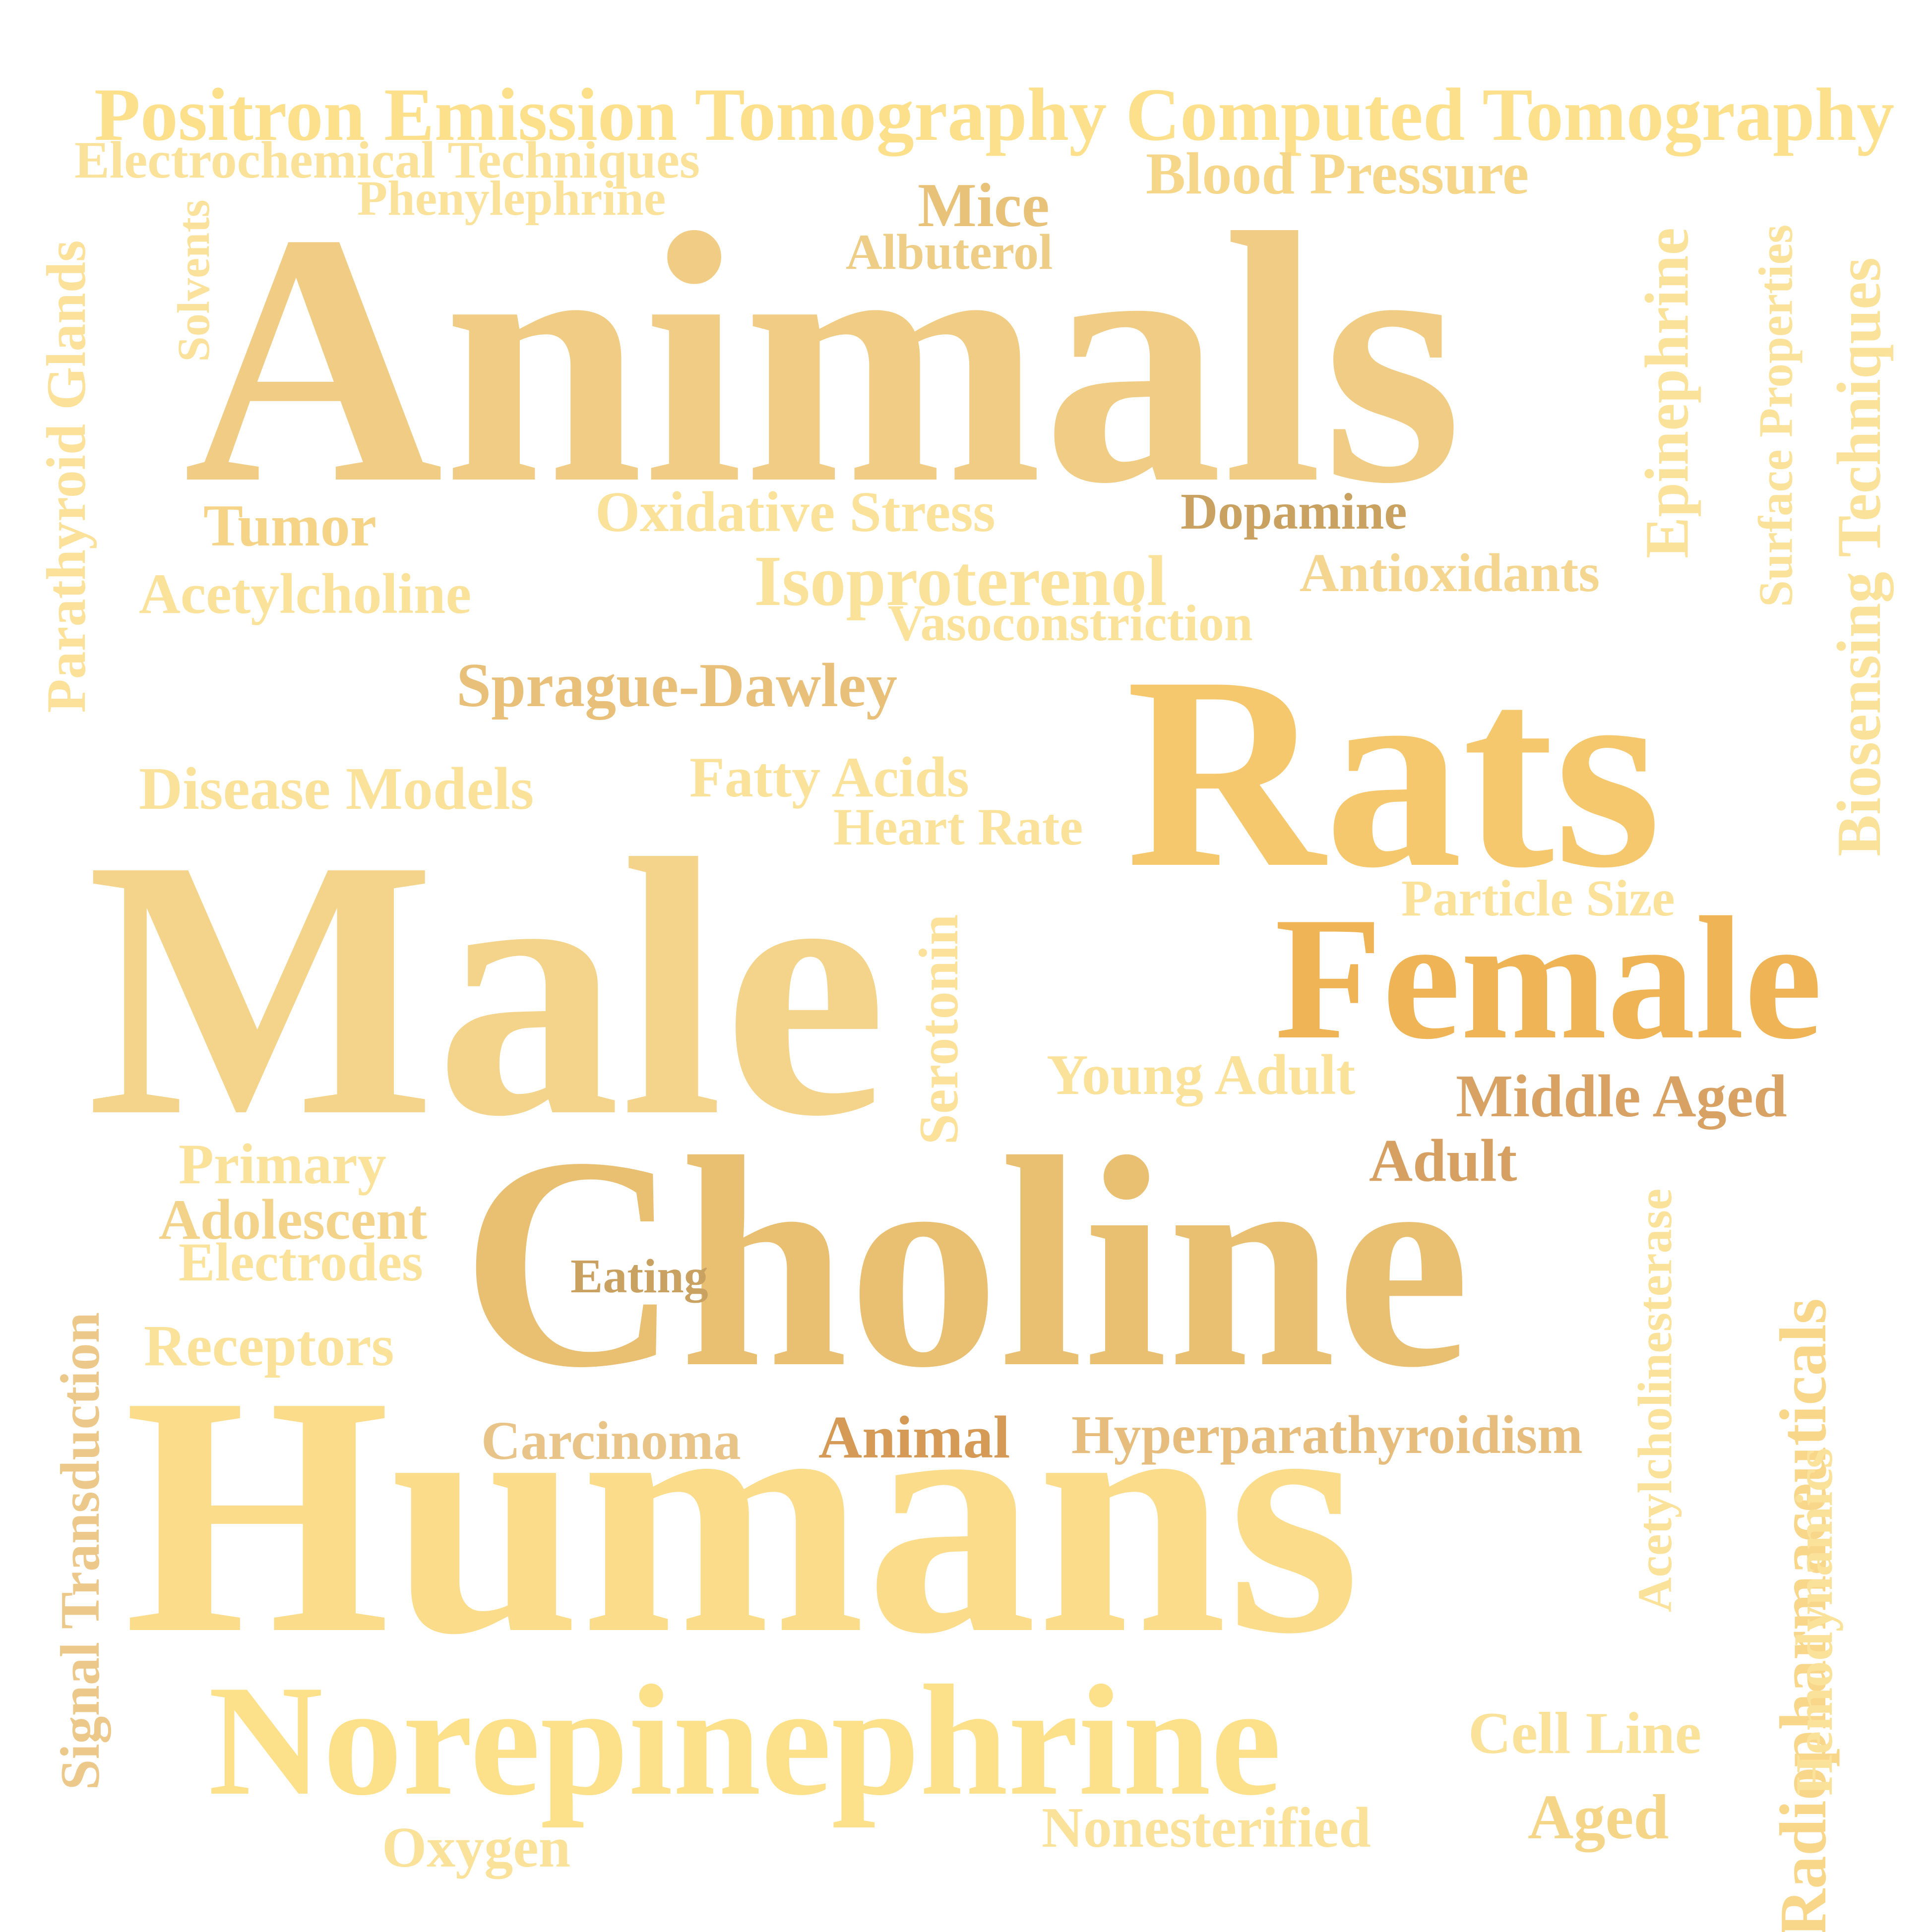 Image resolution: width=1932 pixels, height=1932 pixels. I want to click on word-electrochemical-techniques: Electrochemical Techniques, so click(387, 160).